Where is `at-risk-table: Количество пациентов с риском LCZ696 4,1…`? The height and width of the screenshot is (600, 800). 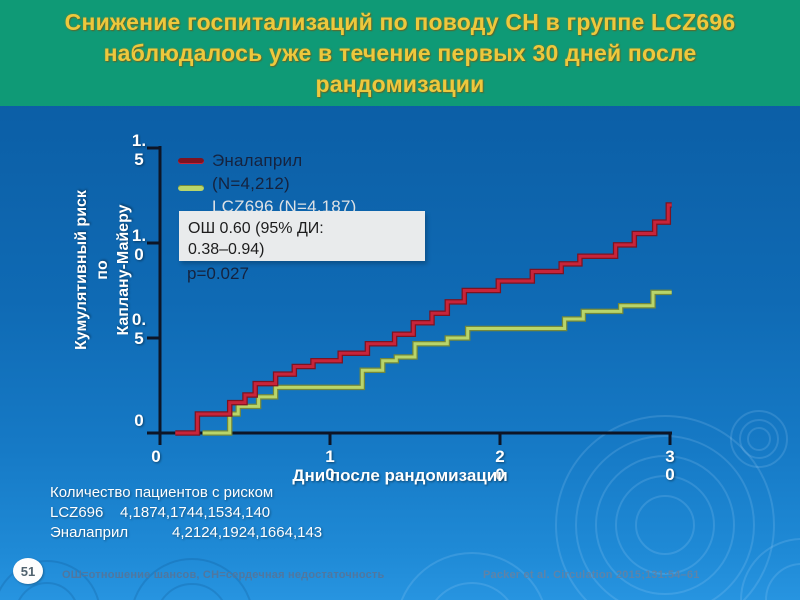
at-risk-table: Количество пациентов с риском LCZ696 4,1… is located at coordinates (186, 513).